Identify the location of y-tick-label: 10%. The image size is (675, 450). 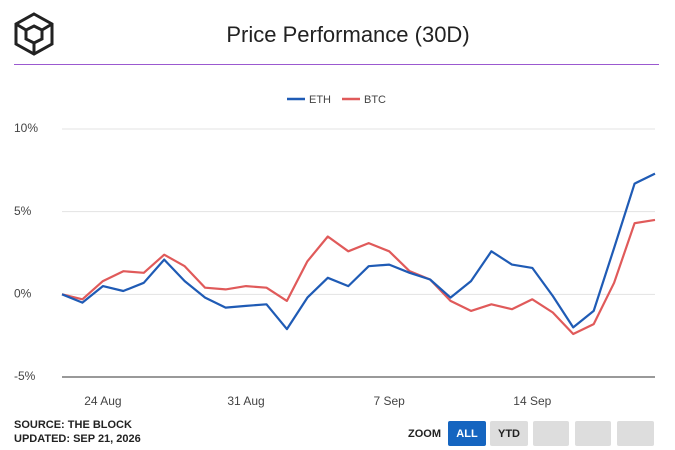
(26, 128).